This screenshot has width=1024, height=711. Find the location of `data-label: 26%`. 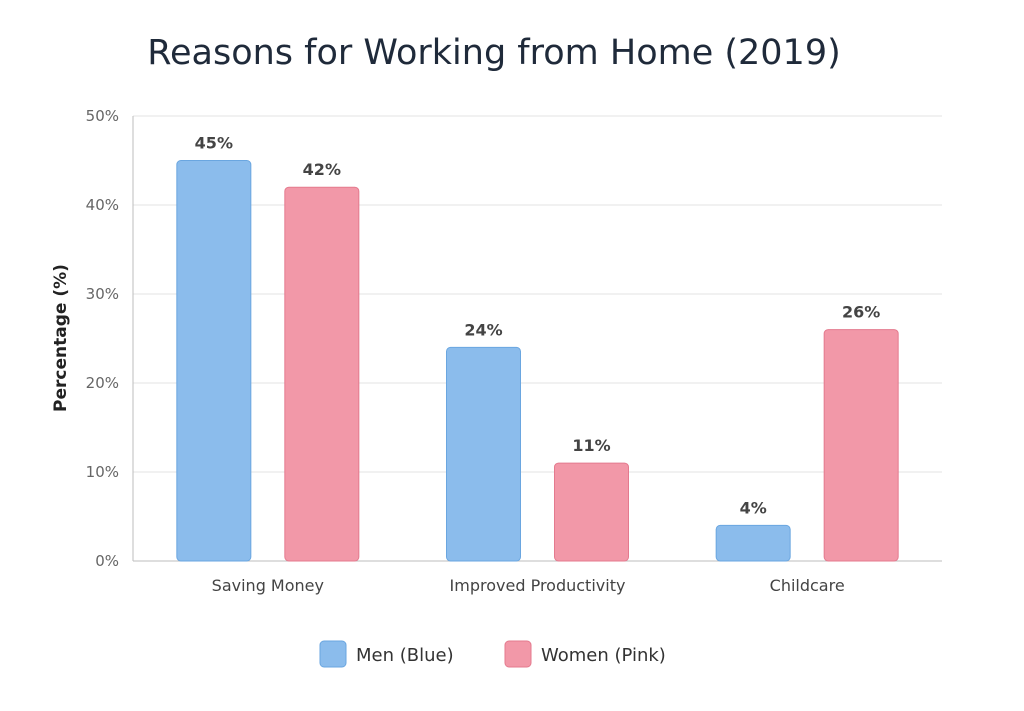

data-label: 26% is located at coordinates (861, 312).